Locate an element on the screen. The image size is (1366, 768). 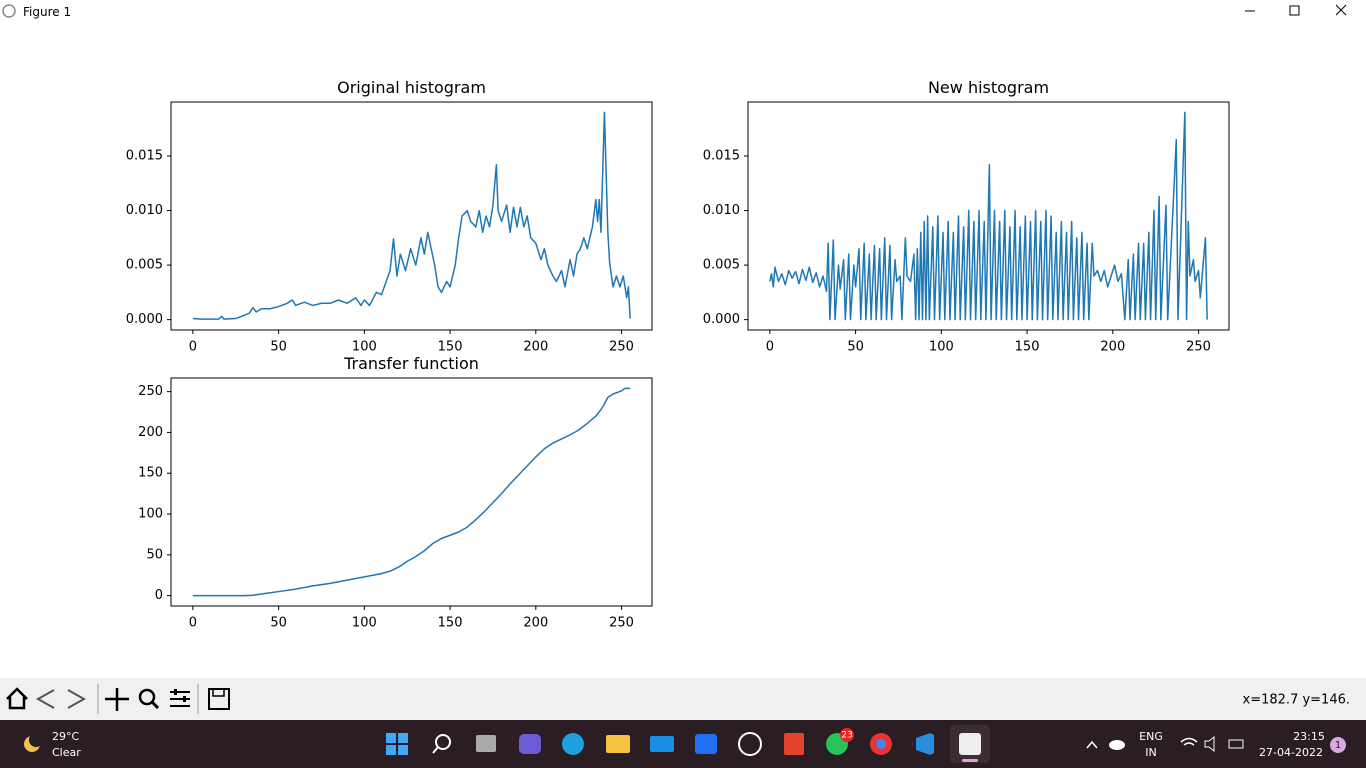
battery-icon is located at coordinates (1236, 744).